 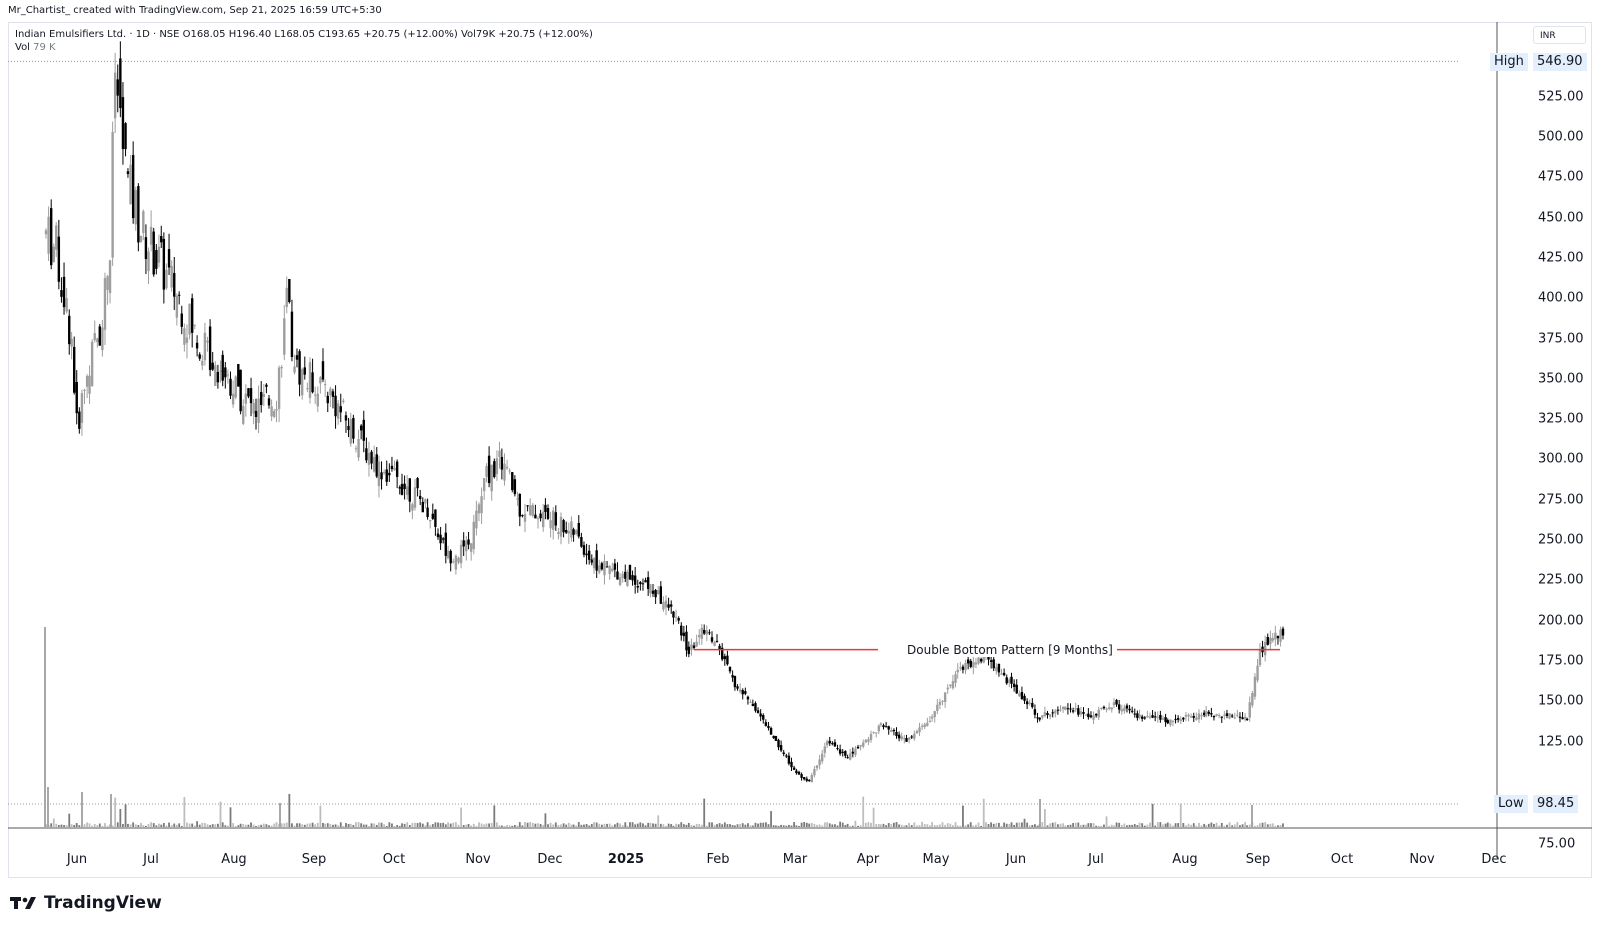 I want to click on time-tick: Aug, so click(x=1185, y=859).